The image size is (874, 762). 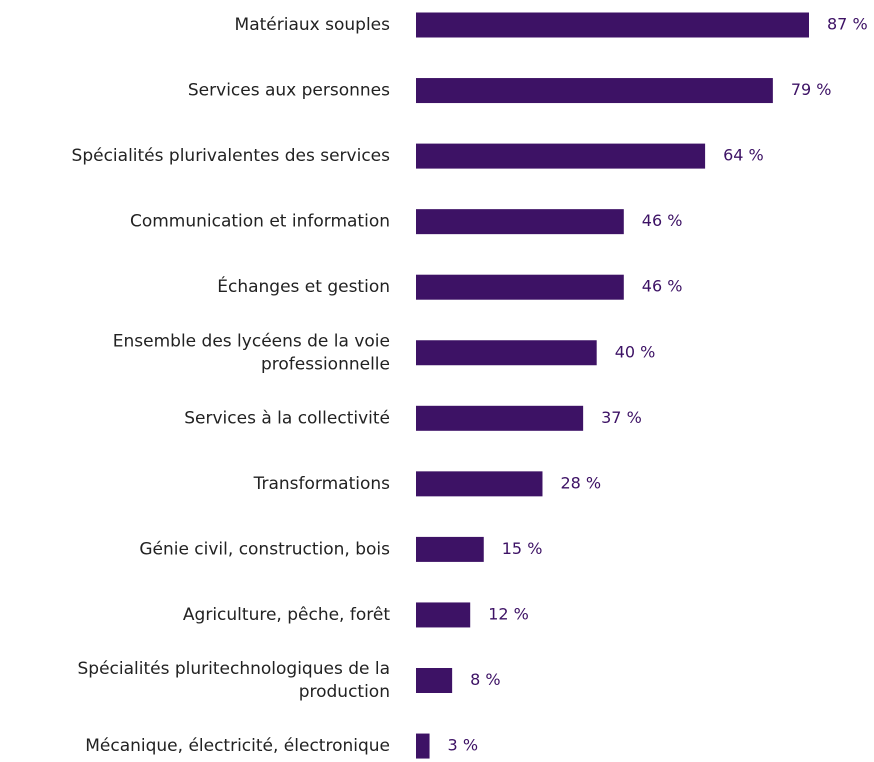 I want to click on category-label: Matériaux souples, so click(x=313, y=25).